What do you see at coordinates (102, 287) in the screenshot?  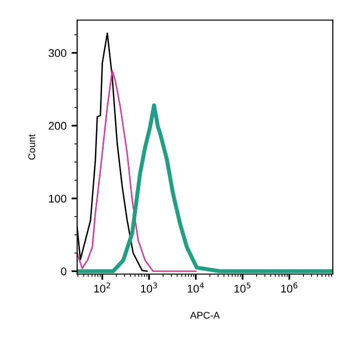 I see `x-tick-label: 10$^{2}$` at bounding box center [102, 287].